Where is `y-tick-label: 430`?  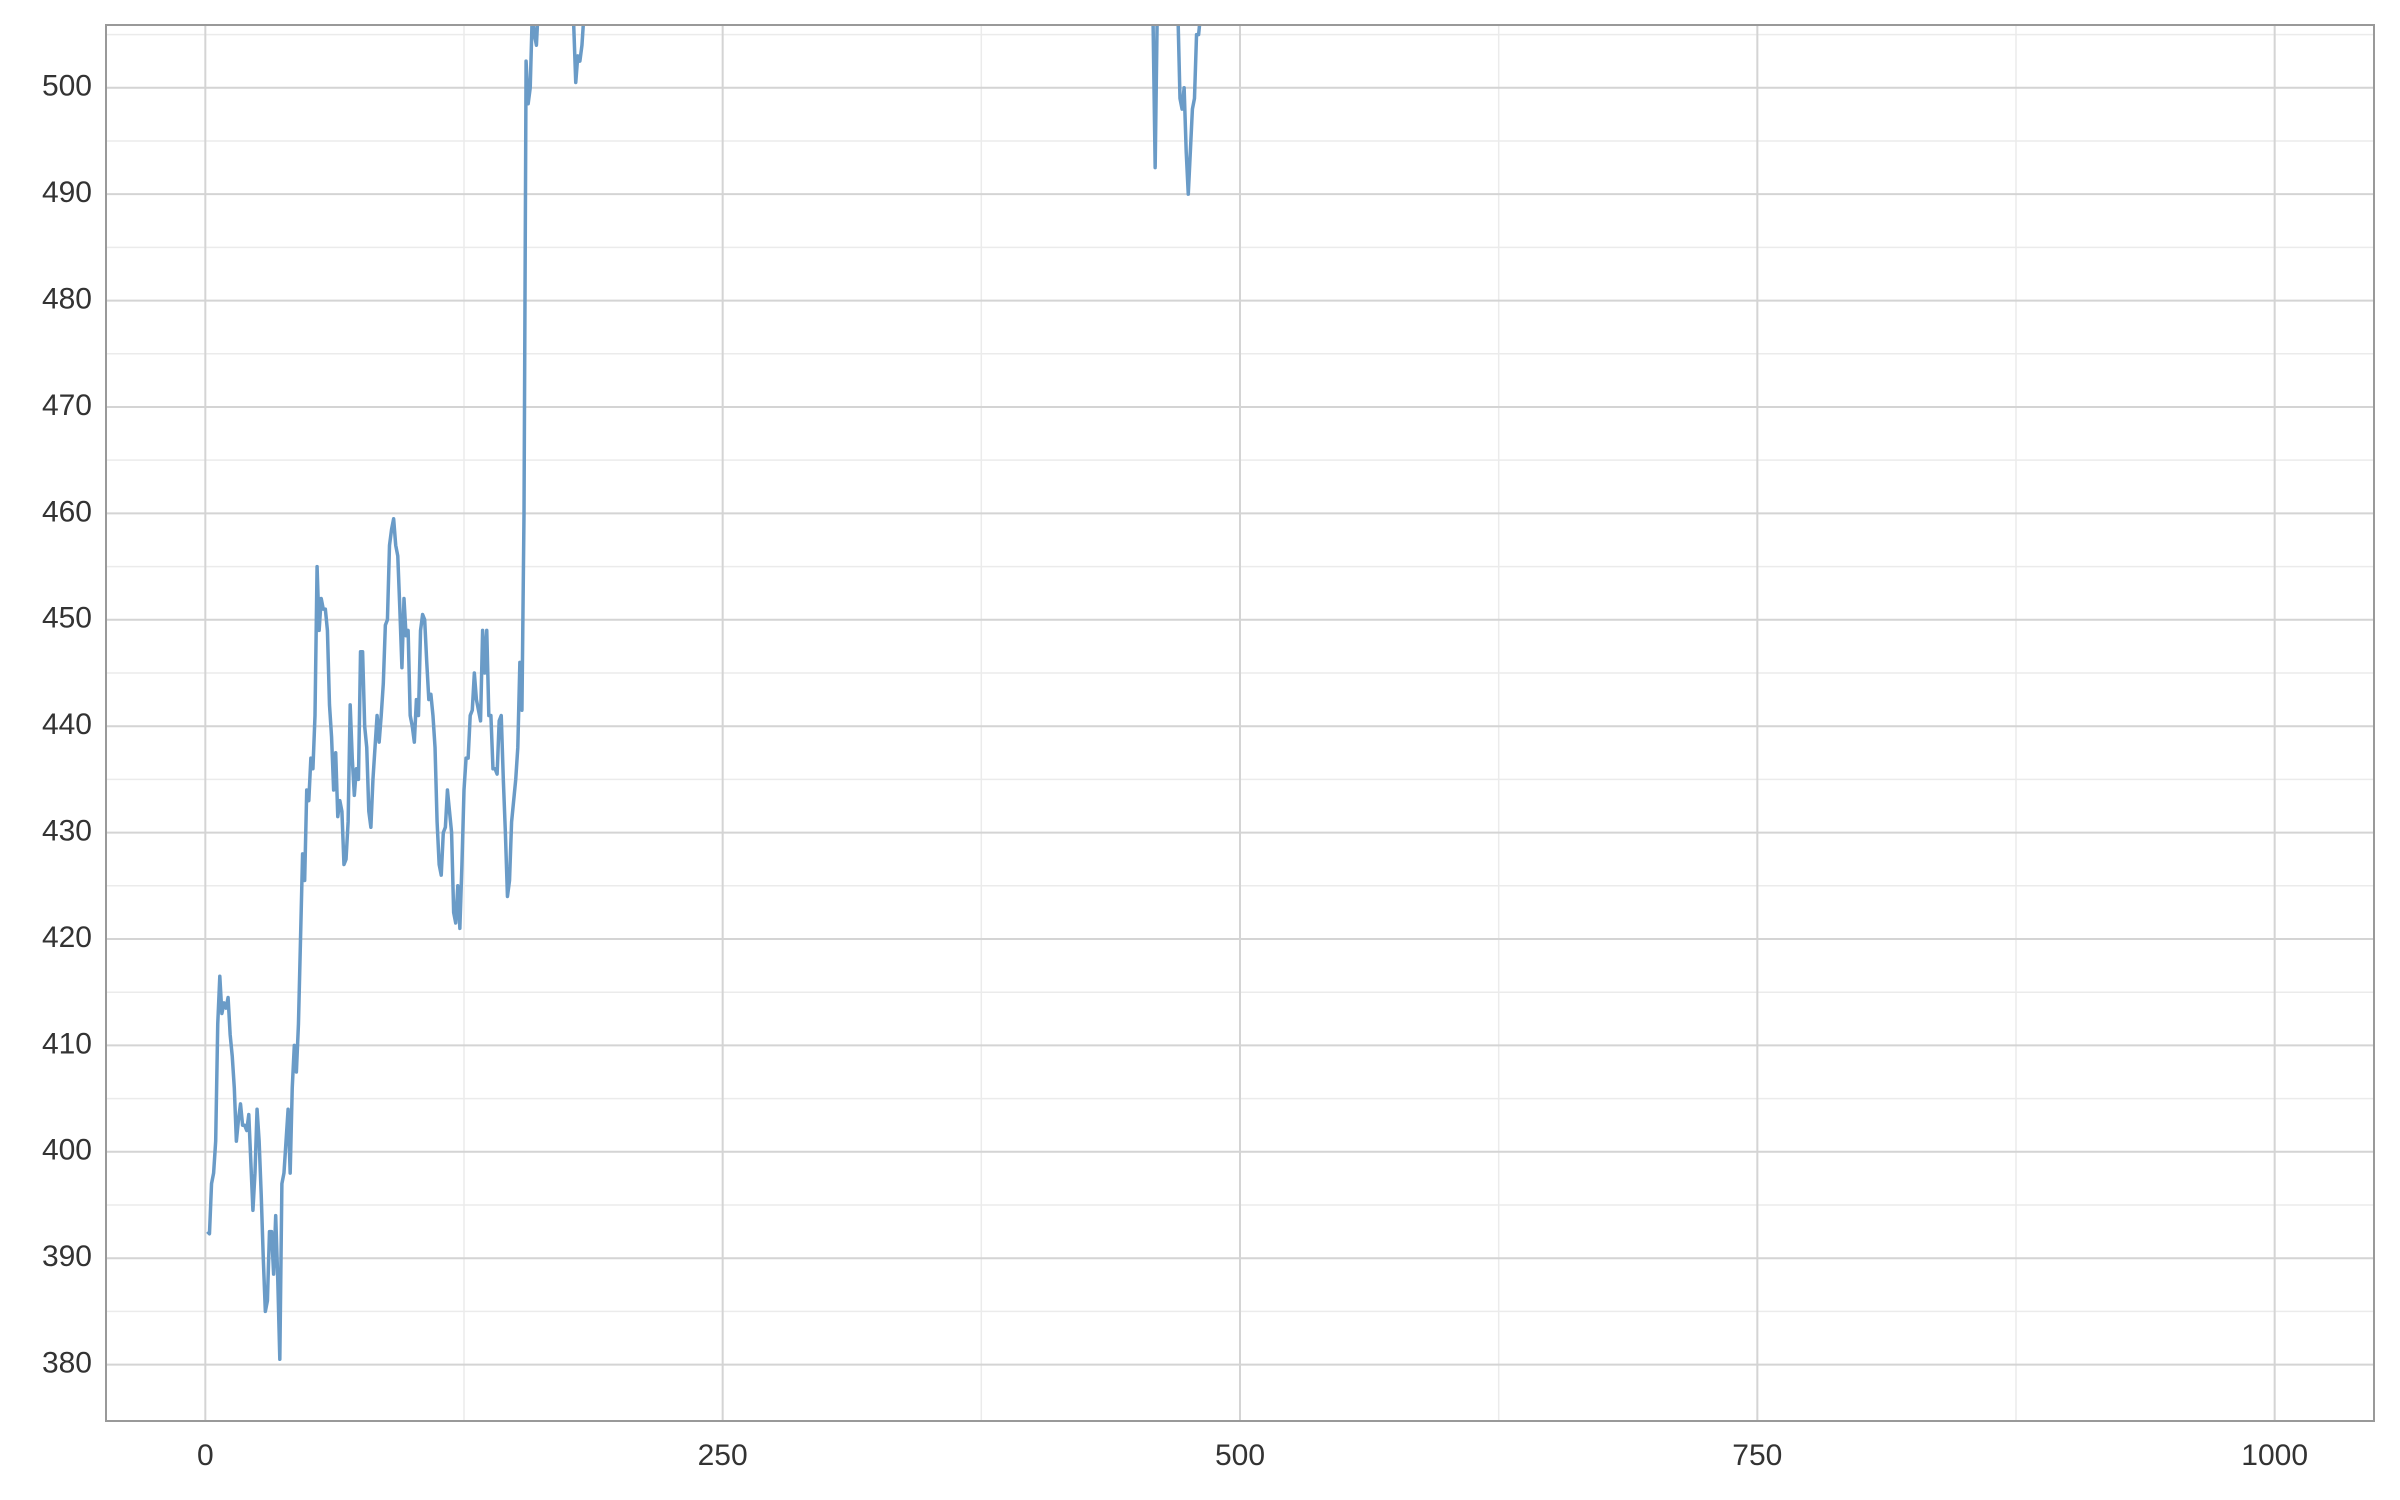
y-tick-label: 430 is located at coordinates (67, 831).